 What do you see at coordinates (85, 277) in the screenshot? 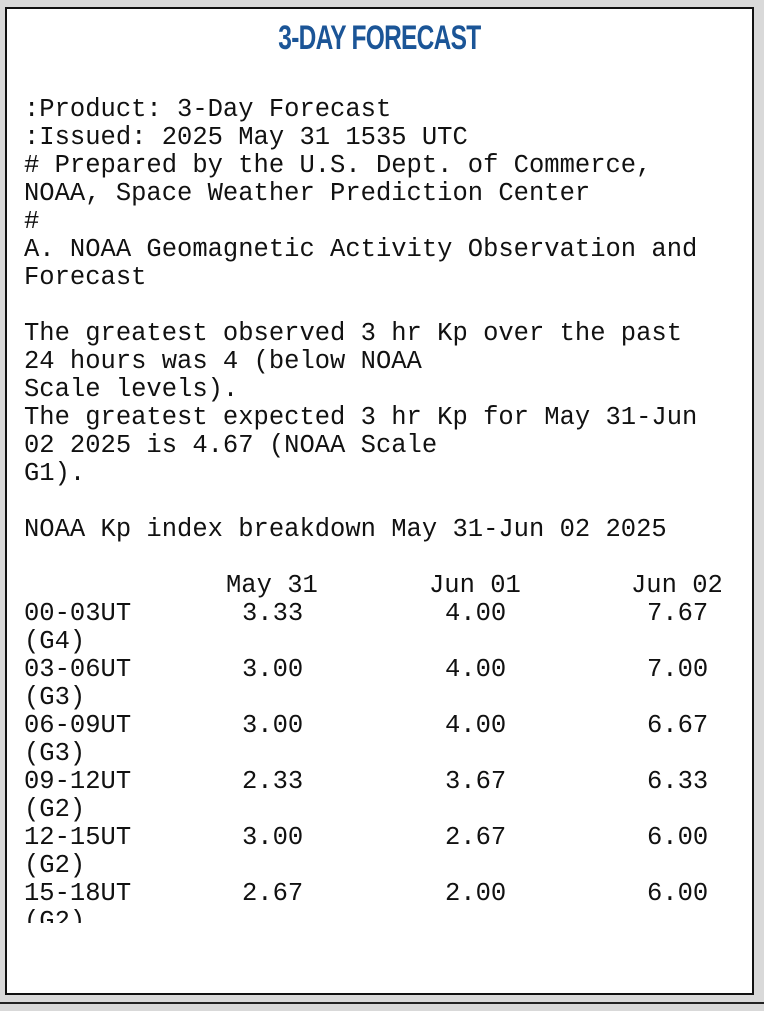
I see `text-line: Forecast` at bounding box center [85, 277].